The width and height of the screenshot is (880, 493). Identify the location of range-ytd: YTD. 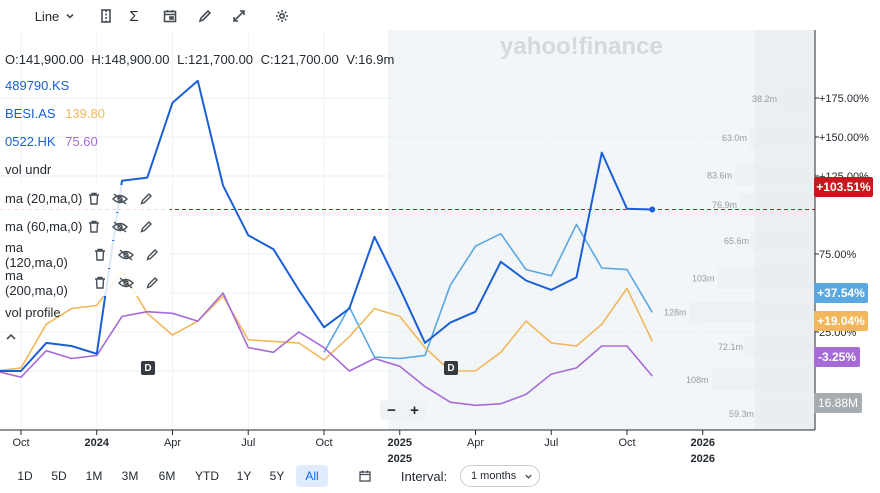
(207, 476).